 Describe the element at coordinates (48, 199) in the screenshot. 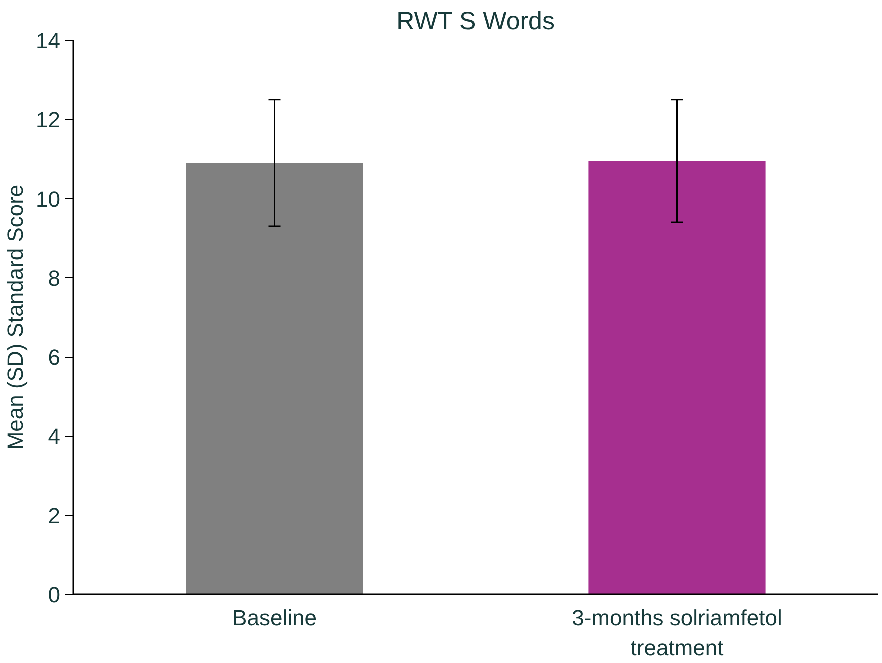

I see `y-tick-label: 10` at that location.